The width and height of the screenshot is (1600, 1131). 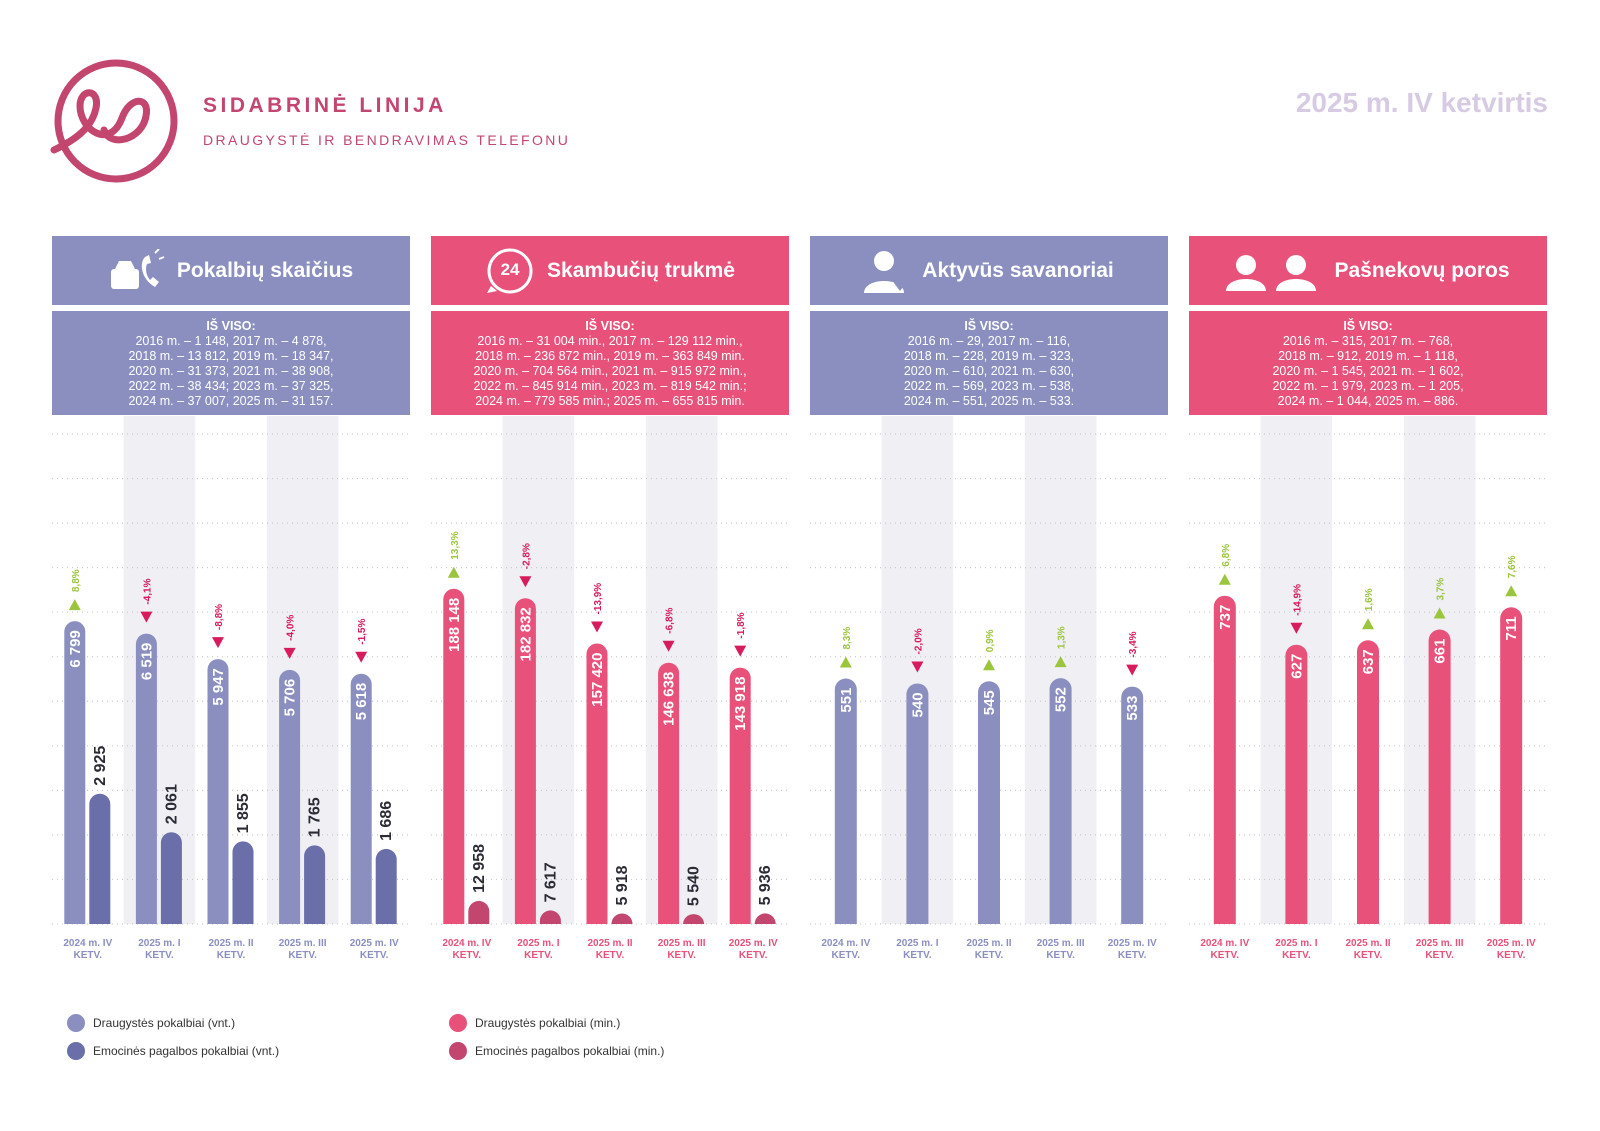 What do you see at coordinates (510, 271) in the screenshot?
I see `icon: 24` at bounding box center [510, 271].